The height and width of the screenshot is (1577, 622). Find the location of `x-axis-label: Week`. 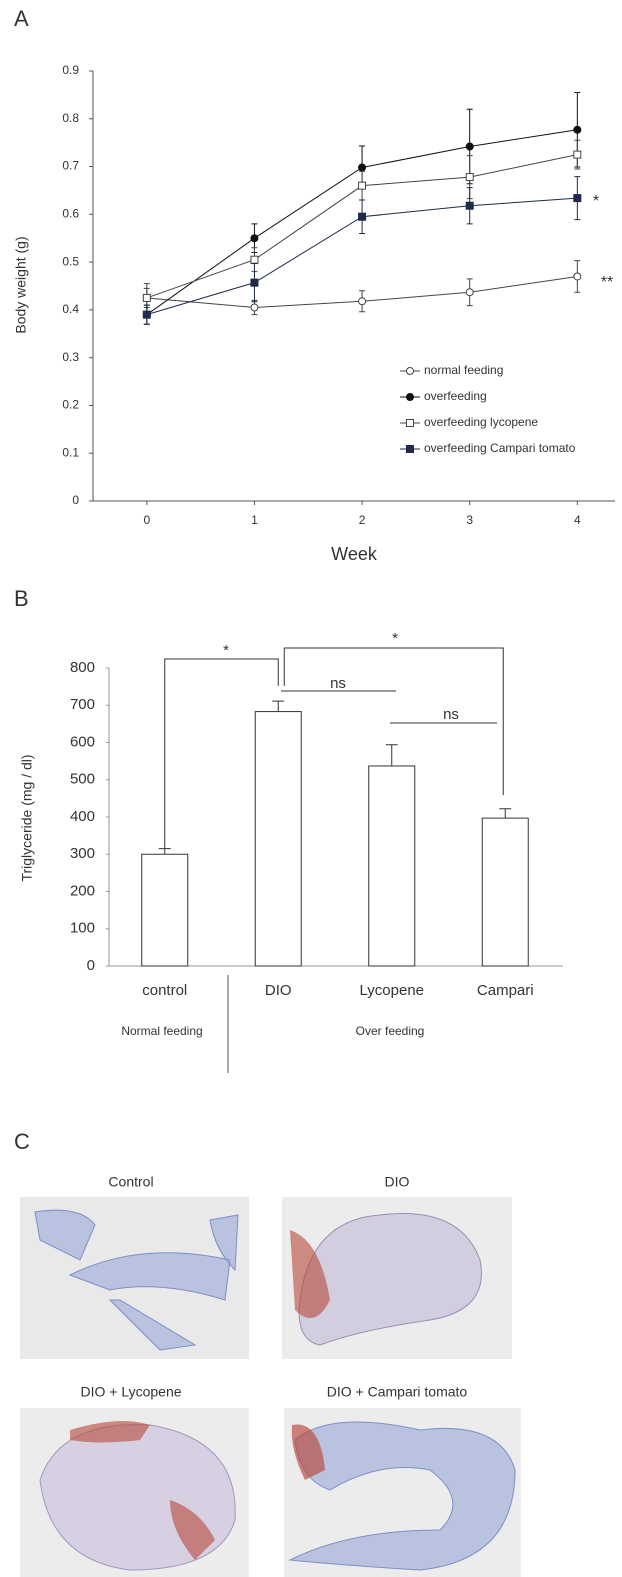

x-axis-label: Week is located at coordinates (354, 554).